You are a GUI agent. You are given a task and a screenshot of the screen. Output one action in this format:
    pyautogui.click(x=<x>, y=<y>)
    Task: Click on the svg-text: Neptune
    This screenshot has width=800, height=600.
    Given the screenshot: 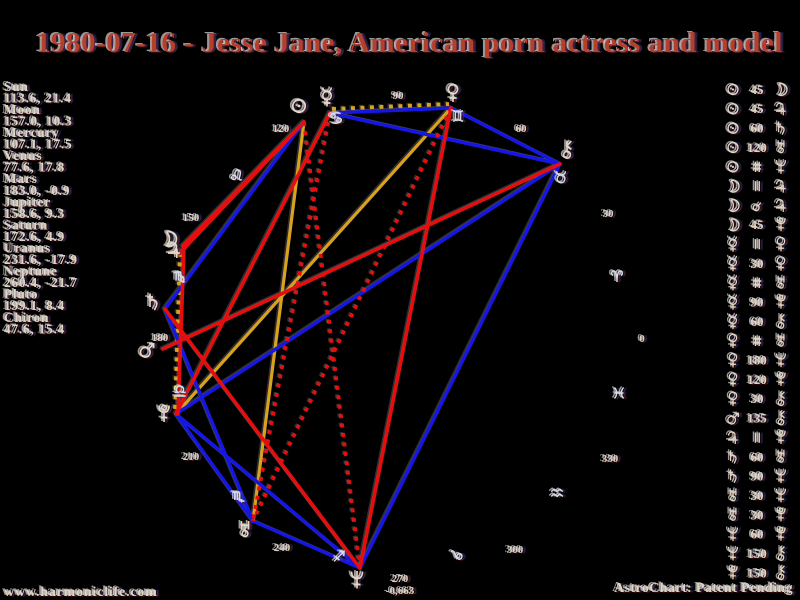 What is the action you would take?
    pyautogui.click(x=31, y=271)
    